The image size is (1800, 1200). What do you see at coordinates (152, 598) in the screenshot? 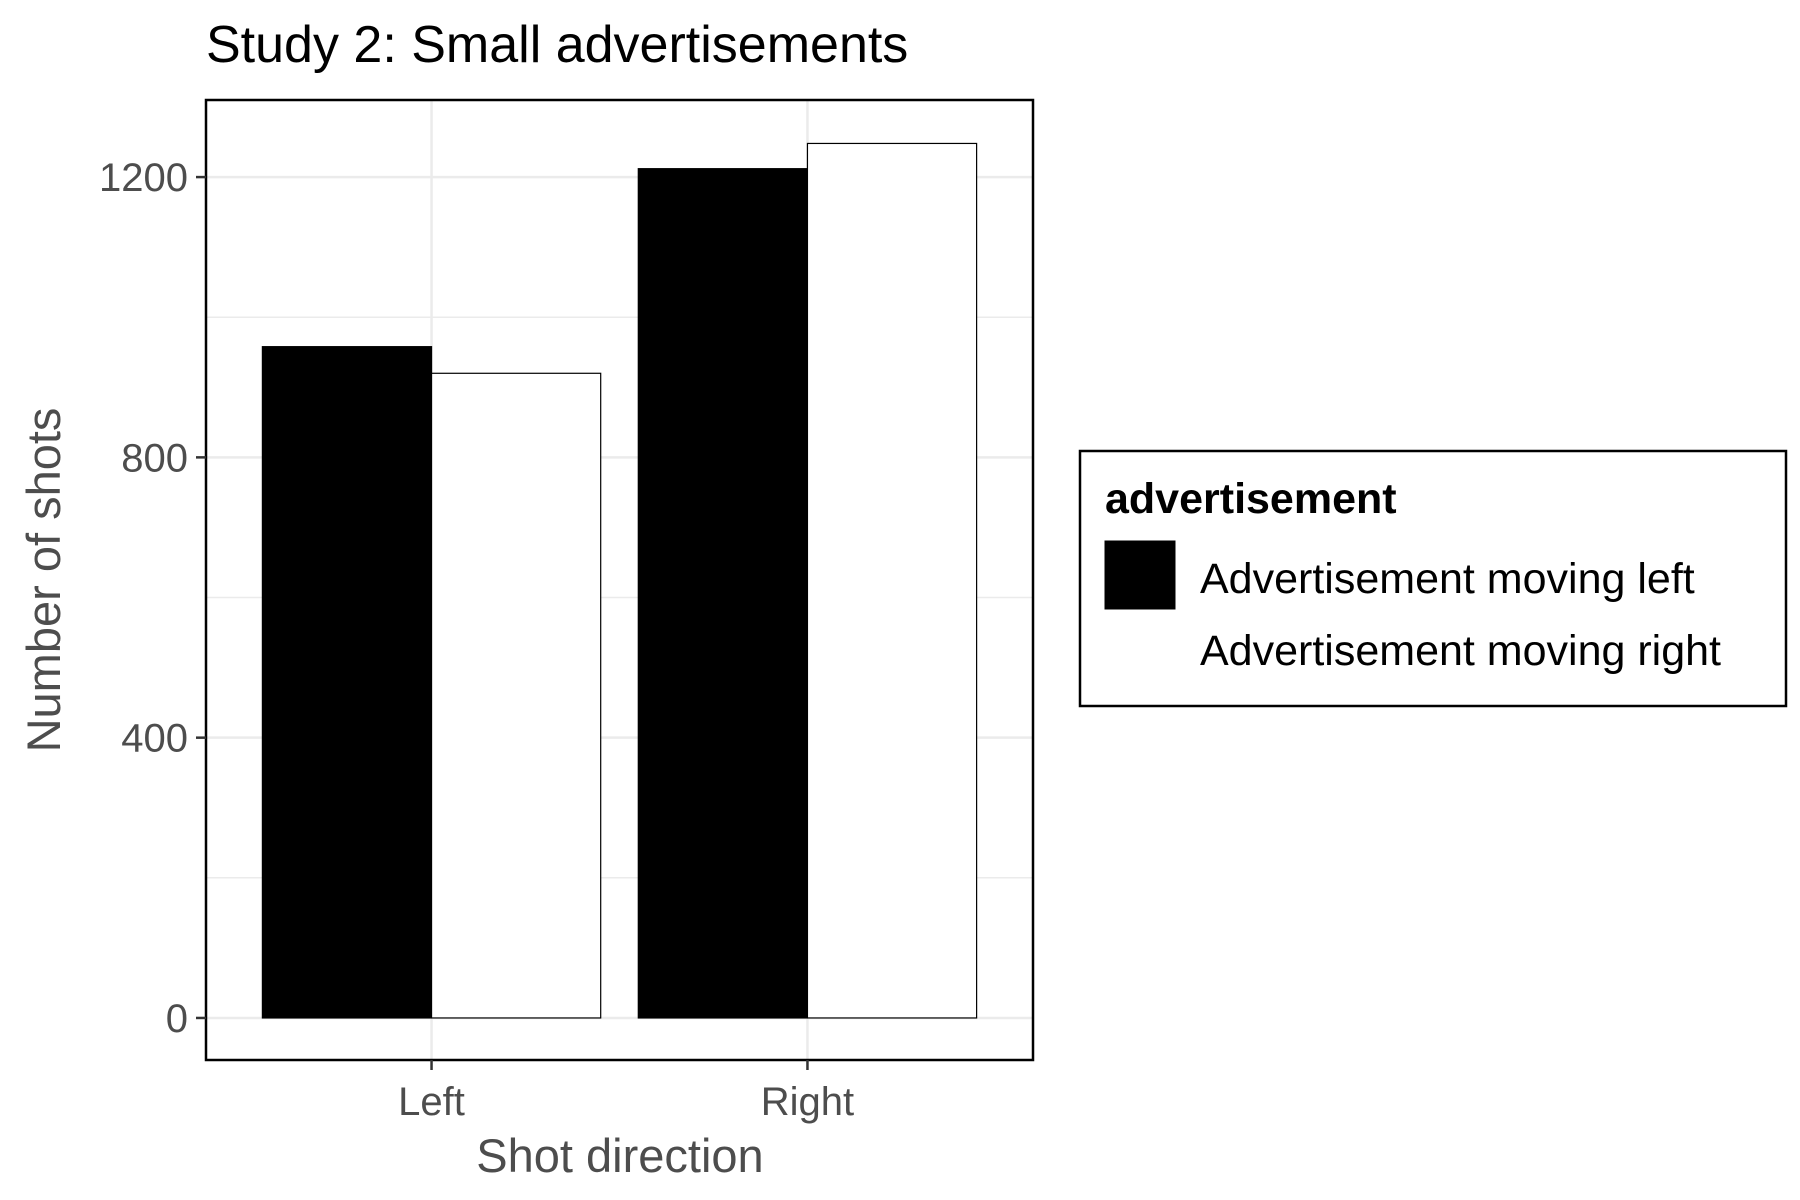
I see `y-axis: 0 400 800 1200` at bounding box center [152, 598].